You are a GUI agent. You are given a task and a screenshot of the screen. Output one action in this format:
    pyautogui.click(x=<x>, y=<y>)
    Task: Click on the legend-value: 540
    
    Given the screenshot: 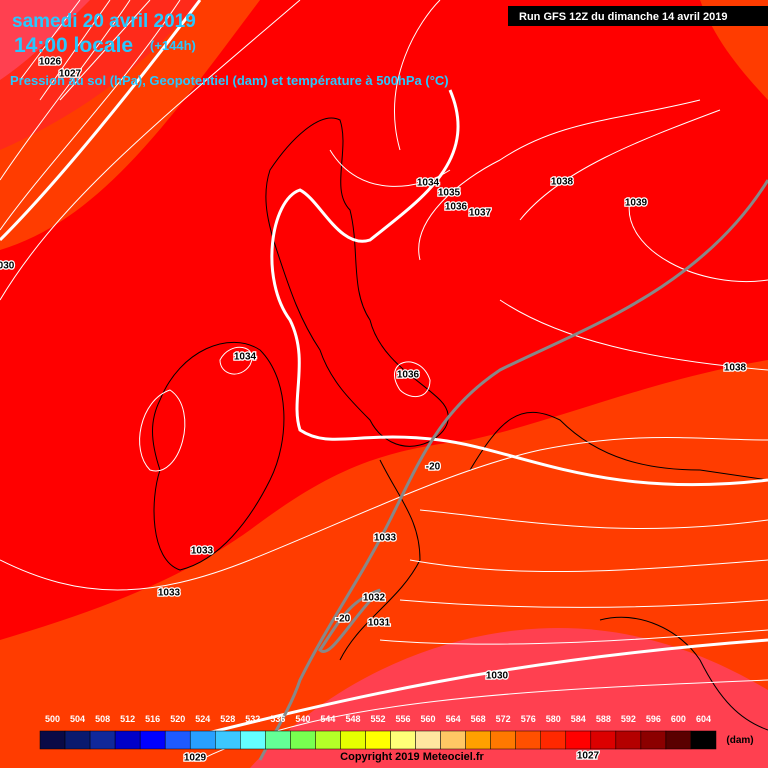 What is the action you would take?
    pyautogui.click(x=302, y=719)
    